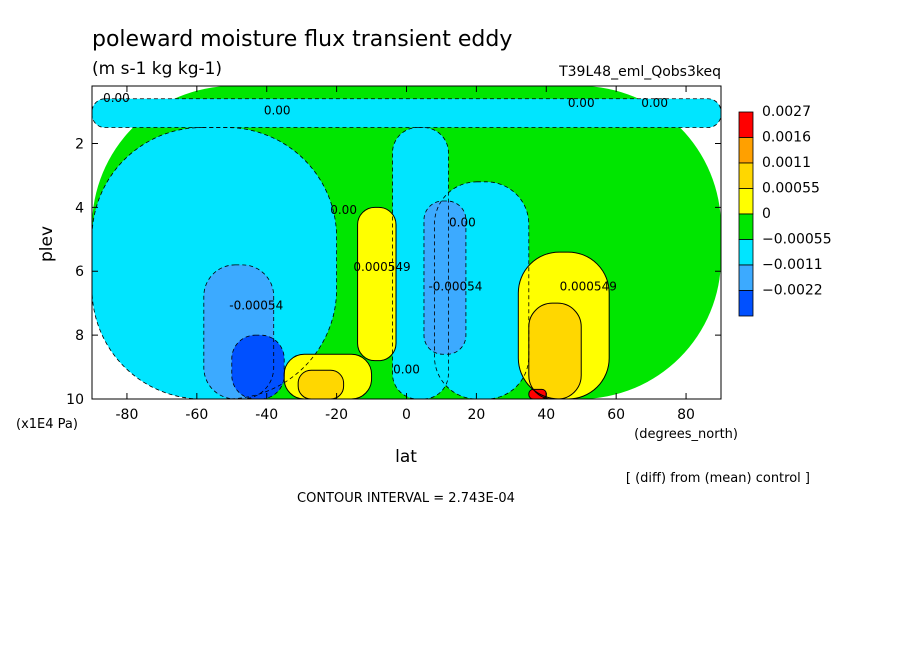 The height and width of the screenshot is (654, 904). Describe the element at coordinates (336, 415) in the screenshot. I see `x-tick-label-3: -20` at that location.